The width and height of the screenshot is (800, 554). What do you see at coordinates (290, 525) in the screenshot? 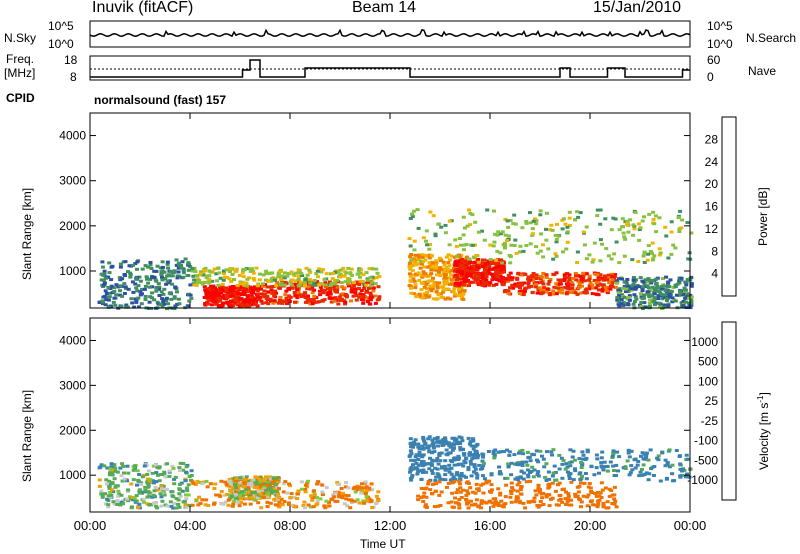
I see `x-tick-label: 08:00` at bounding box center [290, 525].